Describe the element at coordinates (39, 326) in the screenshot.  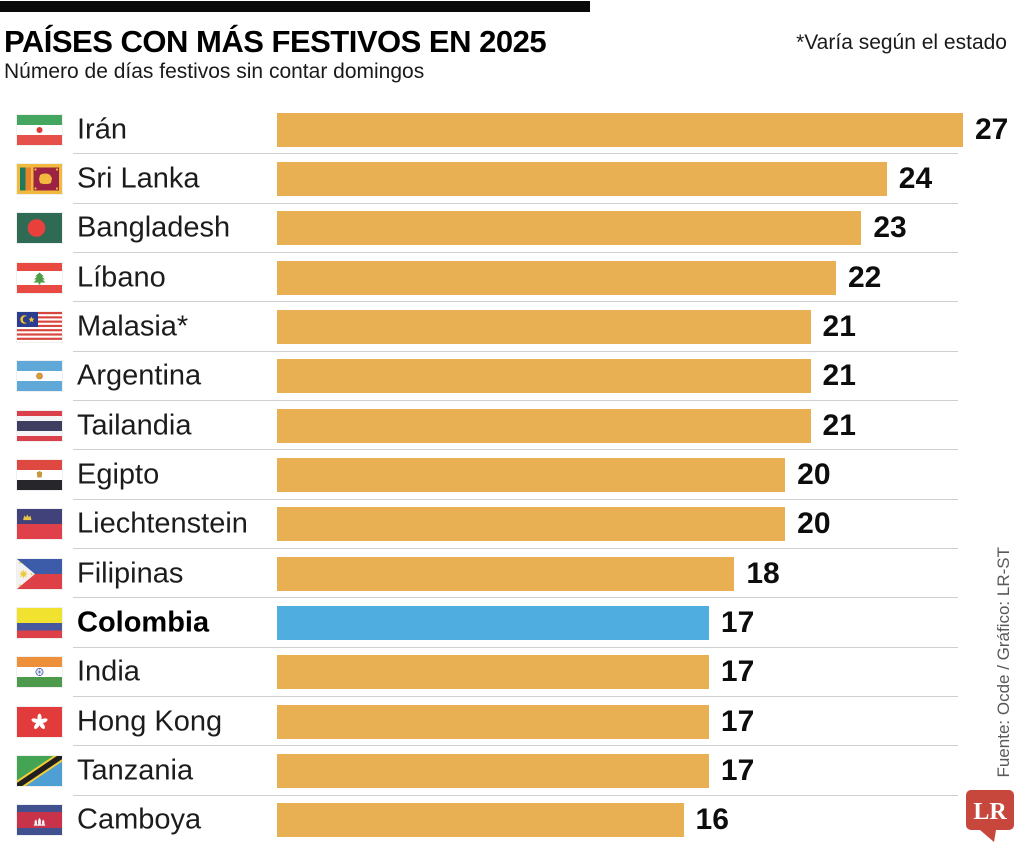
I see `flag-malaysia-icon` at that location.